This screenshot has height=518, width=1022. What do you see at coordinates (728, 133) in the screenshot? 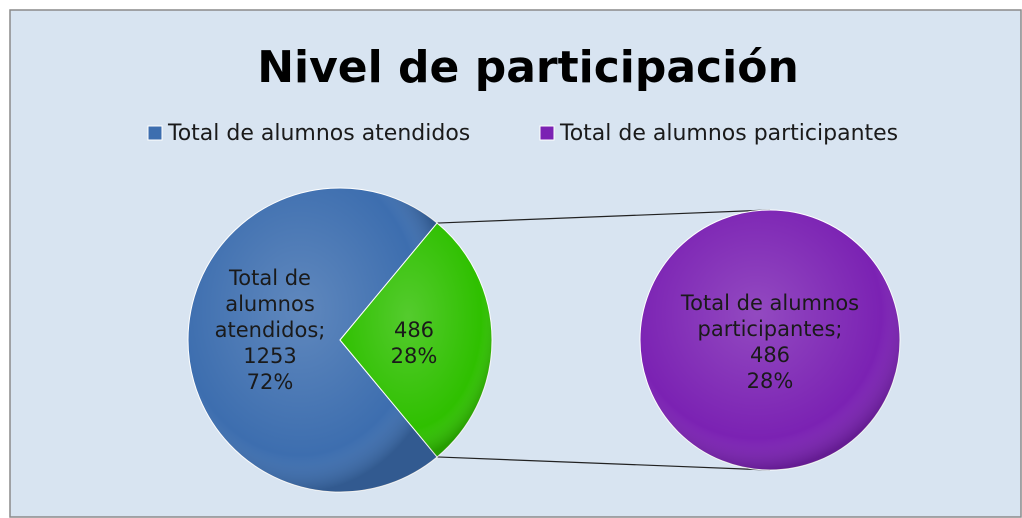
I see `legend-label: Total de alumnos participantes` at bounding box center [728, 133].